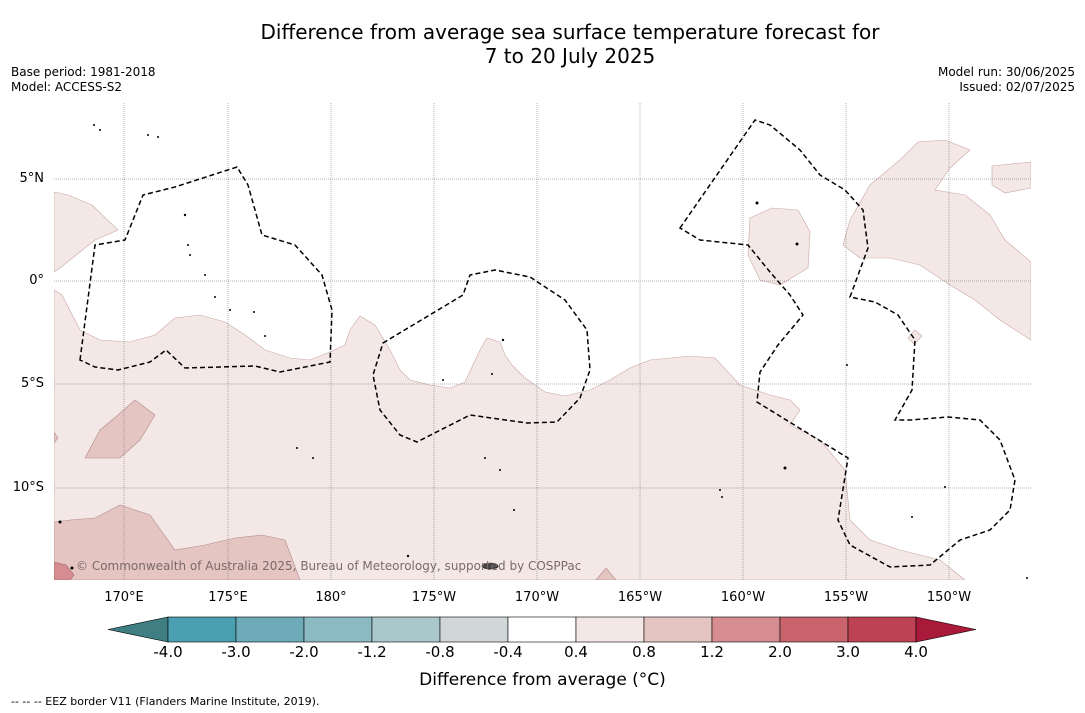 The width and height of the screenshot is (1085, 713). I want to click on model-run: Model run: 30/06/2025, so click(1006, 72).